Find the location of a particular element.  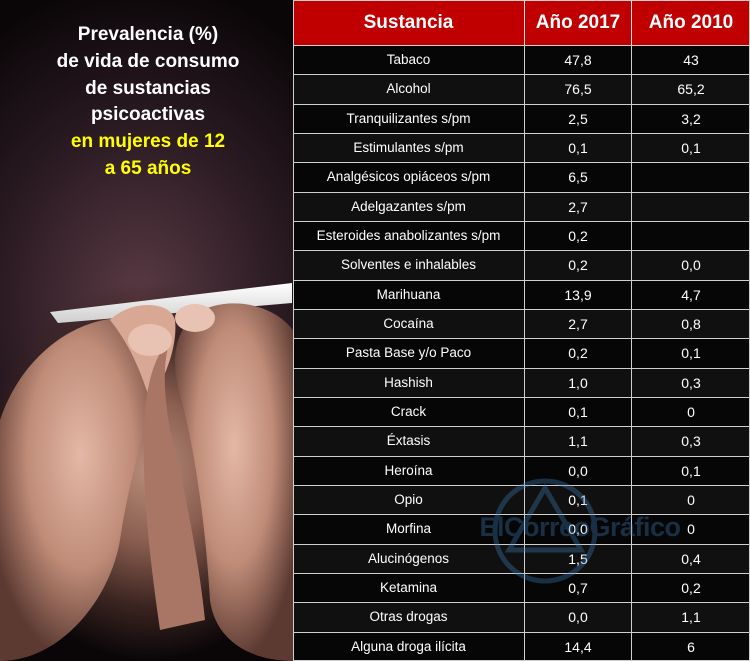

table-header: Sustancia Año 2017 Año 2010 is located at coordinates (521, 22).